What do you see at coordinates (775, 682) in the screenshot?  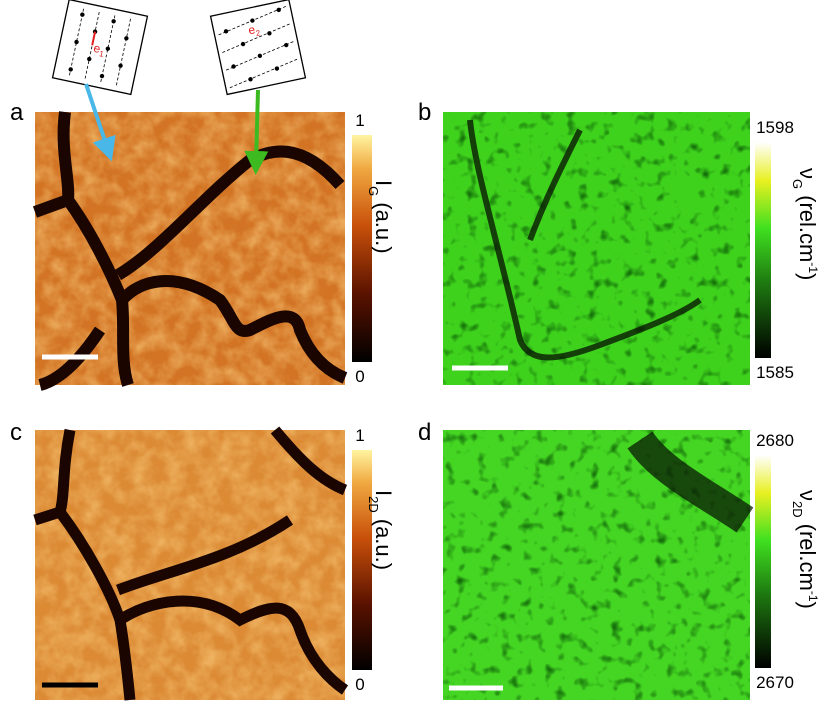 I see `colorbar-tick-label: 2670` at bounding box center [775, 682].